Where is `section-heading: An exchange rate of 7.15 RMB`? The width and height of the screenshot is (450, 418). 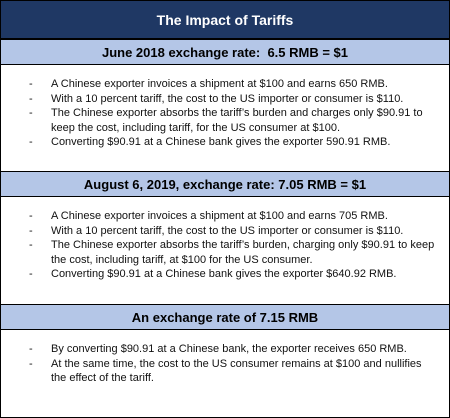
section-heading: An exchange rate of 7.15 RMB is located at coordinates (225, 317).